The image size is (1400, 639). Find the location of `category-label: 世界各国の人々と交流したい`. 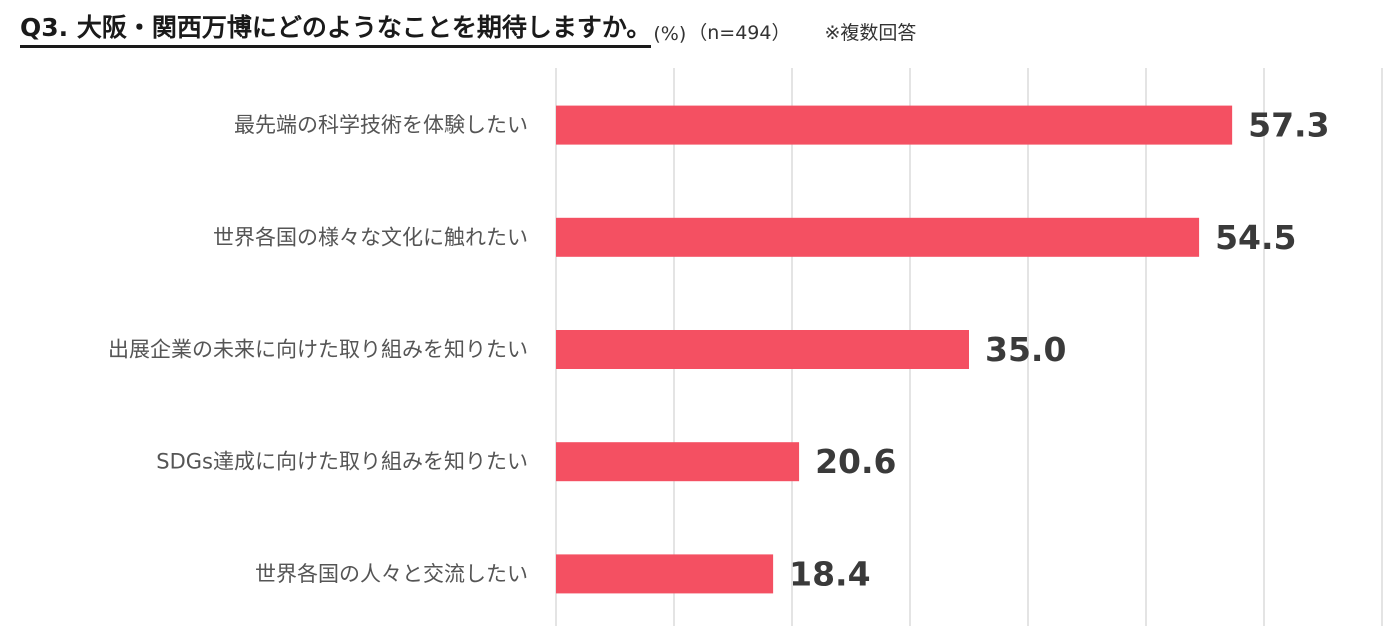

category-label: 世界各国の人々と交流したい is located at coordinates (391, 574).